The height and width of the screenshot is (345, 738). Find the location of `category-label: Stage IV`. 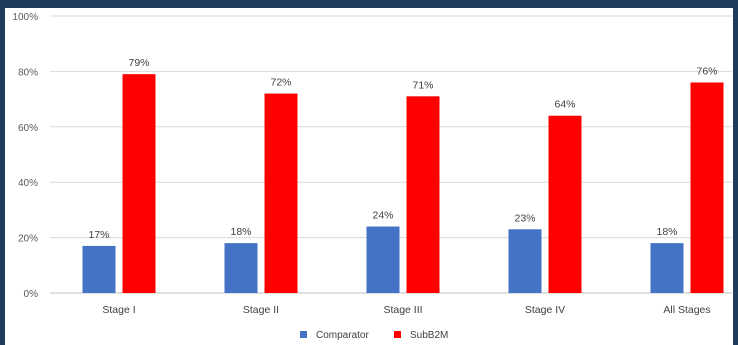

category-label: Stage IV is located at coordinates (545, 310).